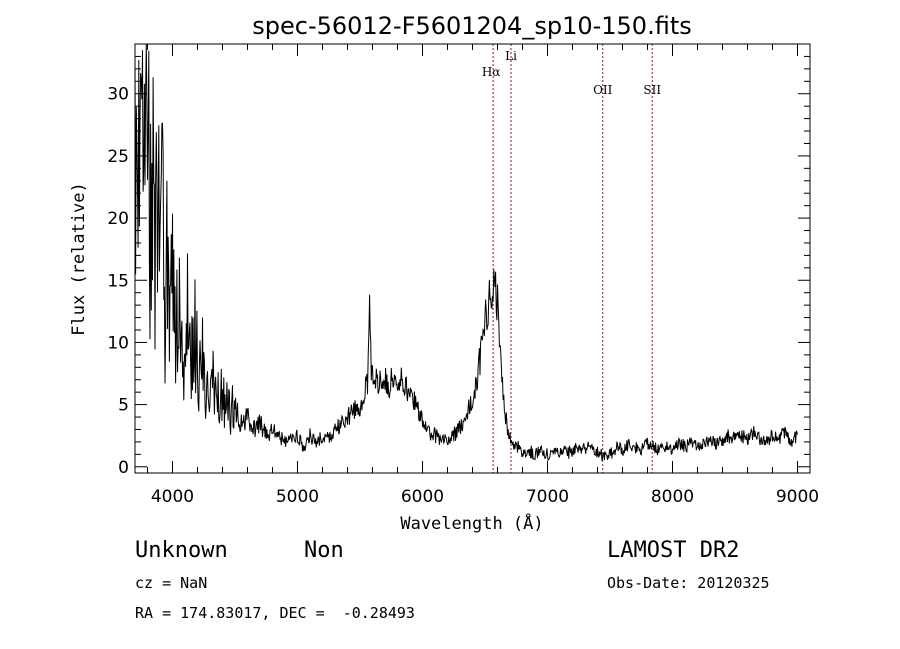  What do you see at coordinates (603, 90) in the screenshot?
I see `reference-line-label: OII` at bounding box center [603, 90].